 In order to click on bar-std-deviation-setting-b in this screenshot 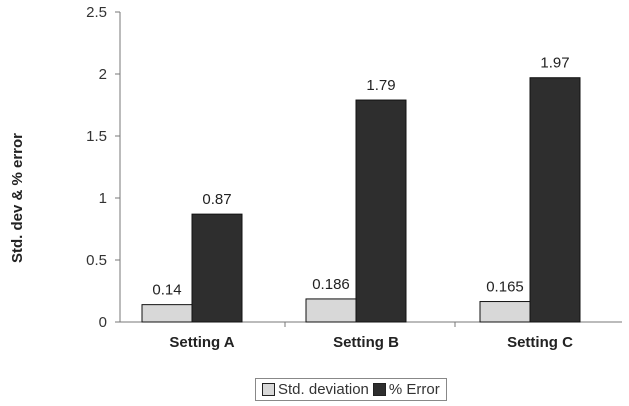, I will do `click(331, 310)`.